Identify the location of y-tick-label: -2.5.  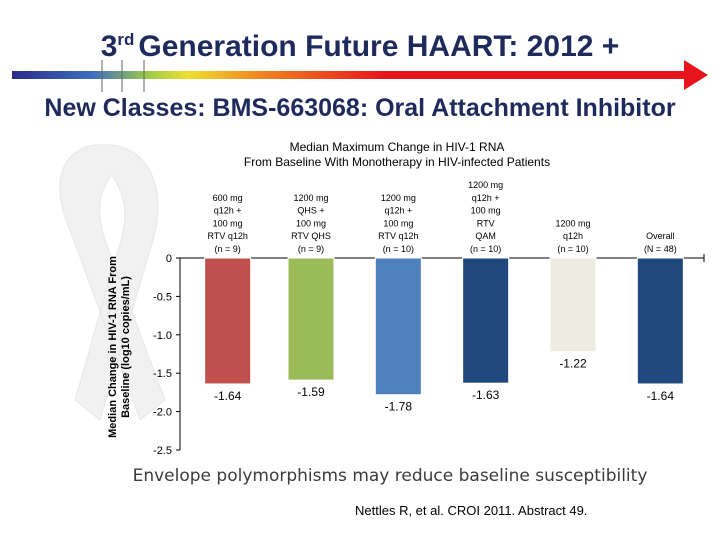
(162, 451).